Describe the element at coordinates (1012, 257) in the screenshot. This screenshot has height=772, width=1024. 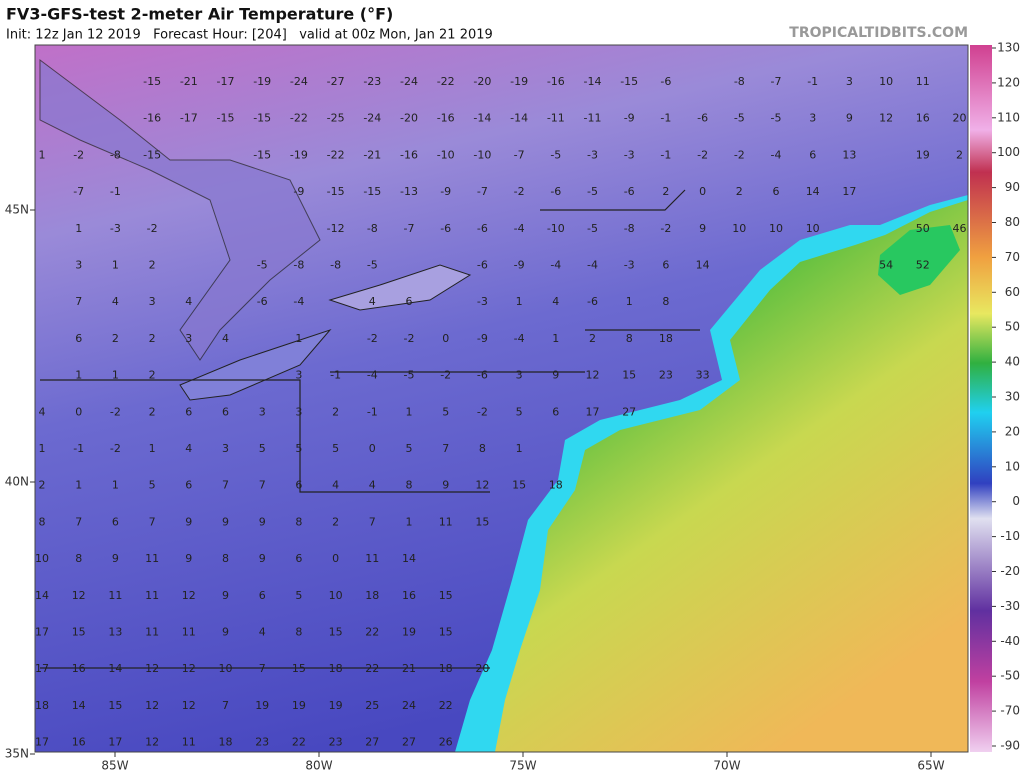
I see `colorbar-label: 70` at that location.